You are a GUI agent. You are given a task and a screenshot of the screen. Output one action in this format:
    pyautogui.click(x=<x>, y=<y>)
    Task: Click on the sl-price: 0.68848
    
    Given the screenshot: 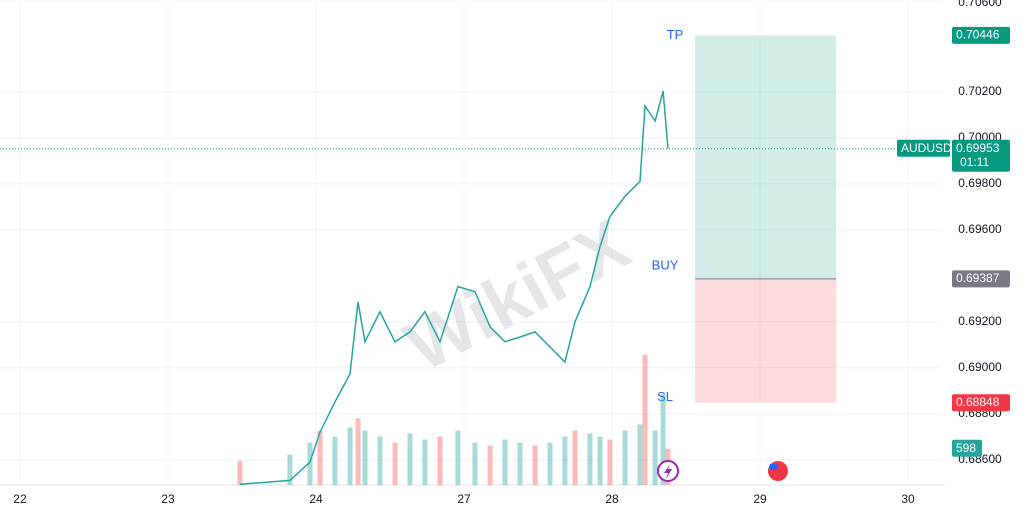 What is the action you would take?
    pyautogui.click(x=978, y=402)
    